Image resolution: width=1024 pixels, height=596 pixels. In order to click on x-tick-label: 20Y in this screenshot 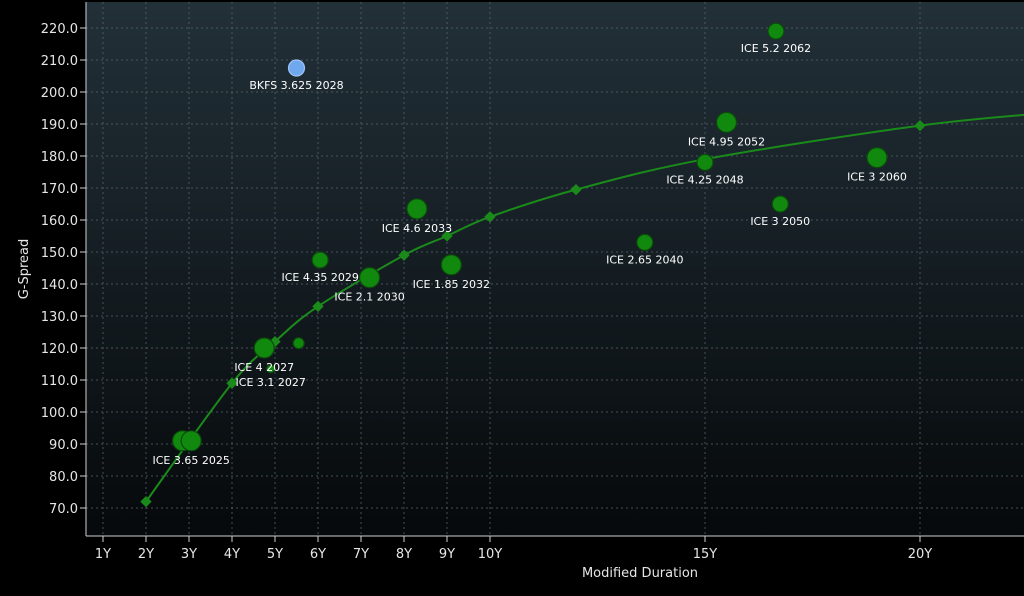, I will do `click(920, 554)`.